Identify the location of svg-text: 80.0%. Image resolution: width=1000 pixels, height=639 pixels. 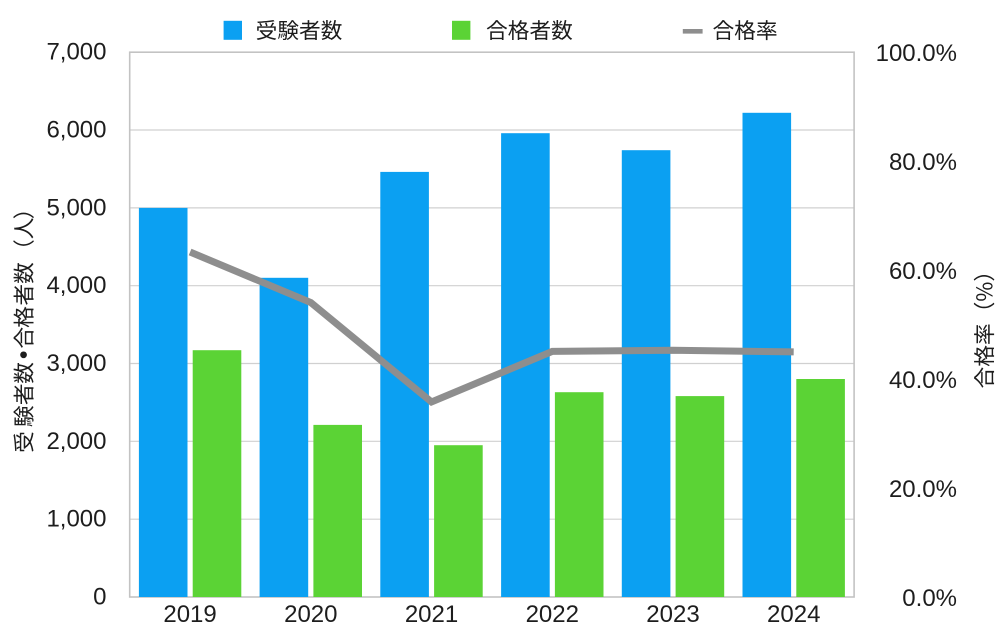
(923, 162).